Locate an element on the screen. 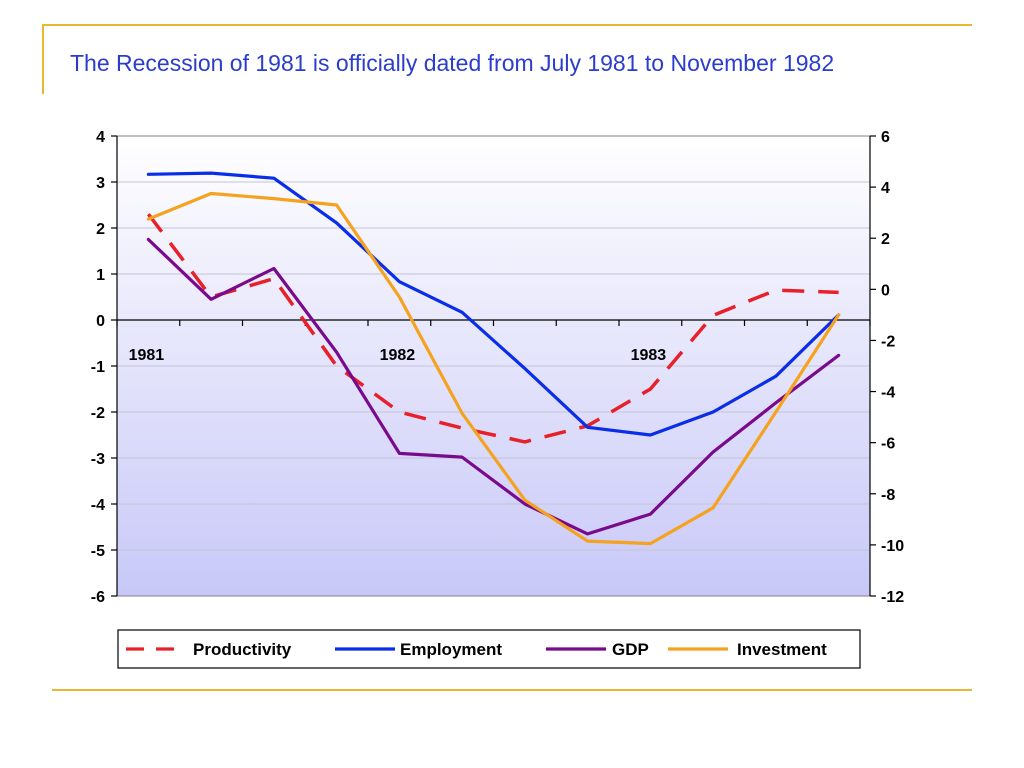 Image resolution: width=1024 pixels, height=768 pixels. x-tick-label: 1983 is located at coordinates (649, 355).